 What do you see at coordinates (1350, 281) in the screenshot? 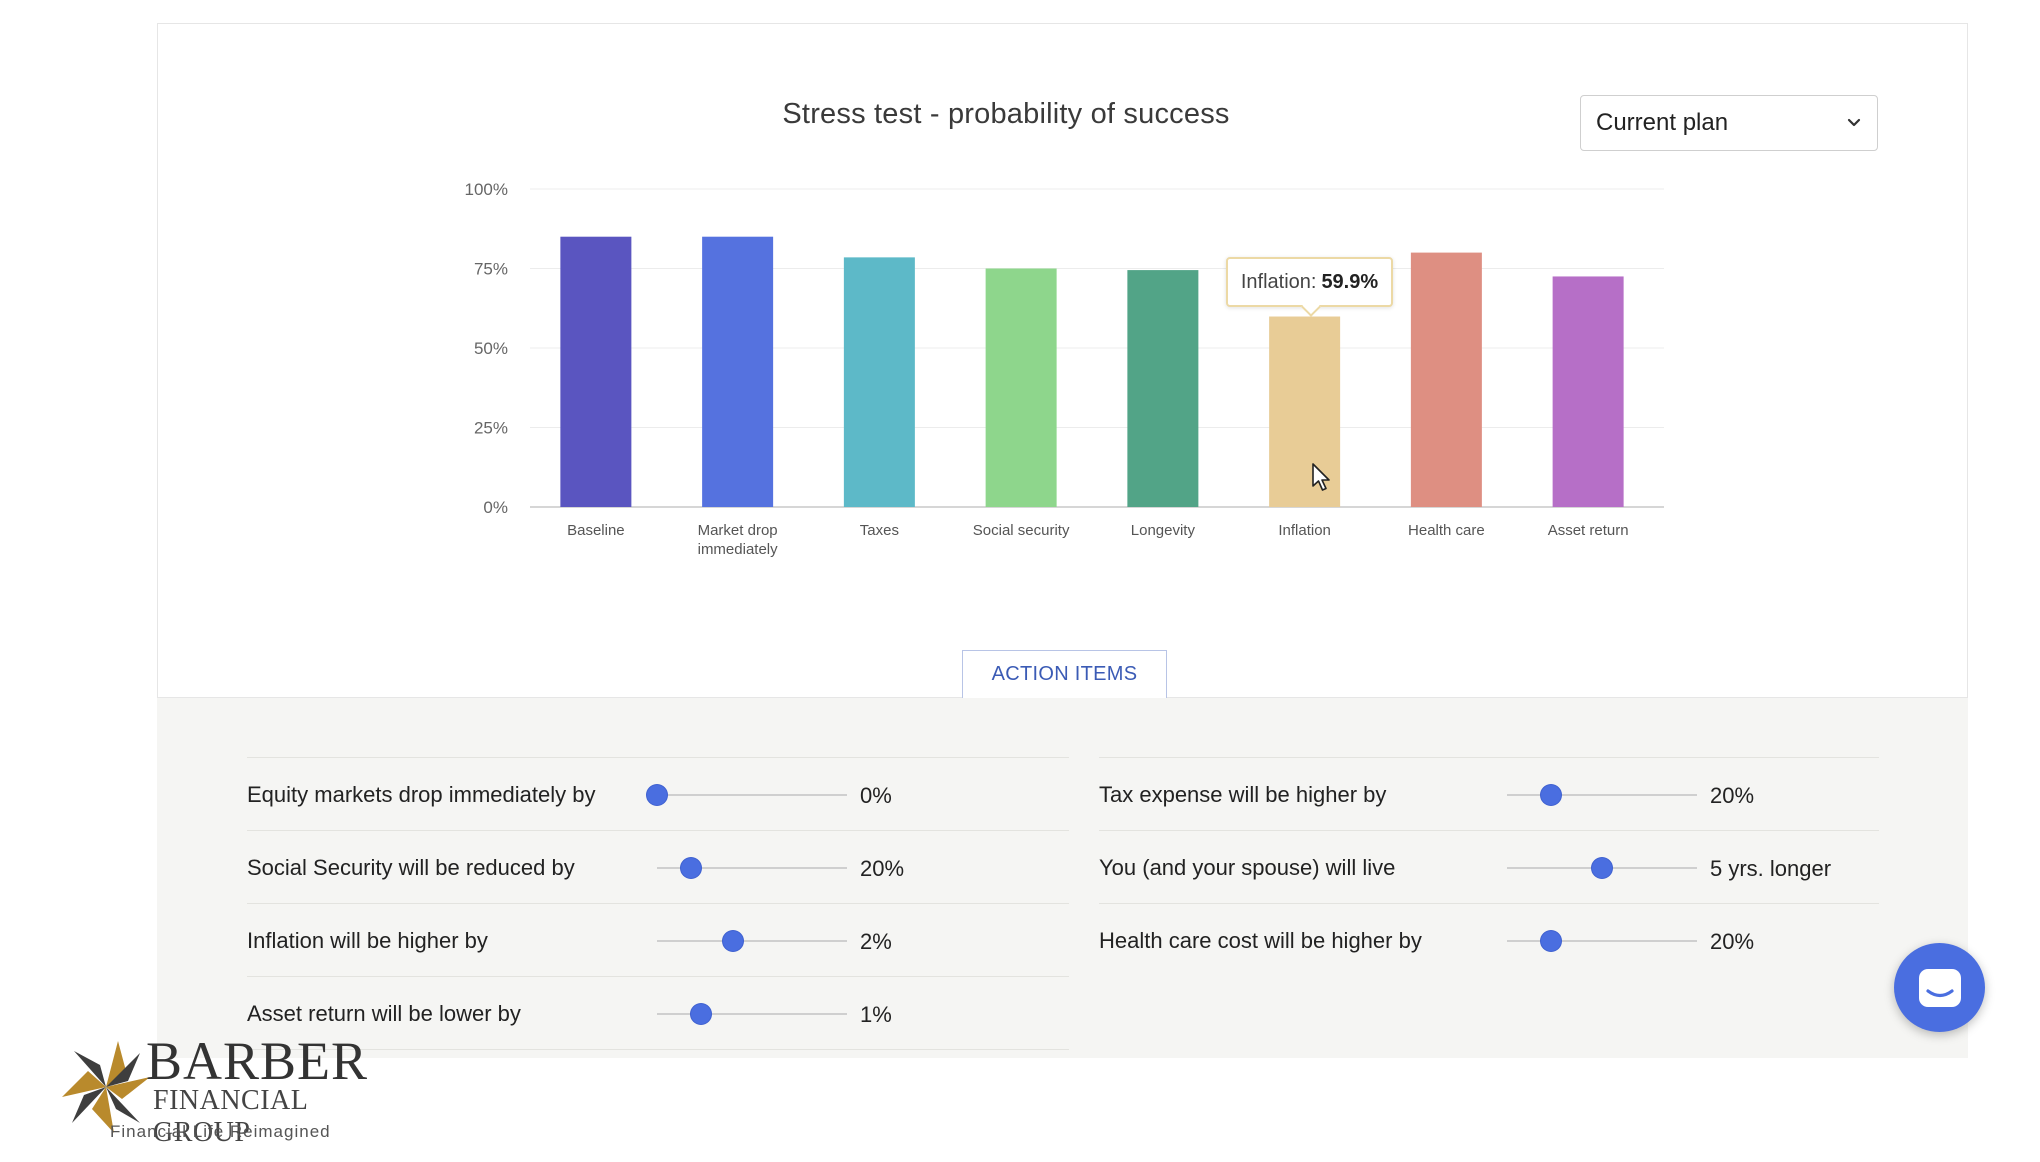
I see `tooltip-value: 59.9%` at bounding box center [1350, 281].